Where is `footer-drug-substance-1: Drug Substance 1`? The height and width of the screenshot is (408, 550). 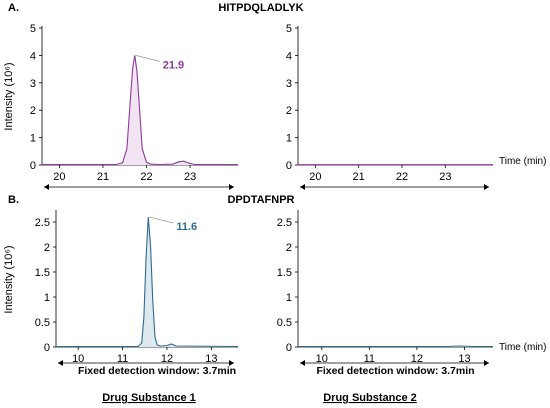 footer-drug-substance-1: Drug Substance 1 is located at coordinates (149, 398).